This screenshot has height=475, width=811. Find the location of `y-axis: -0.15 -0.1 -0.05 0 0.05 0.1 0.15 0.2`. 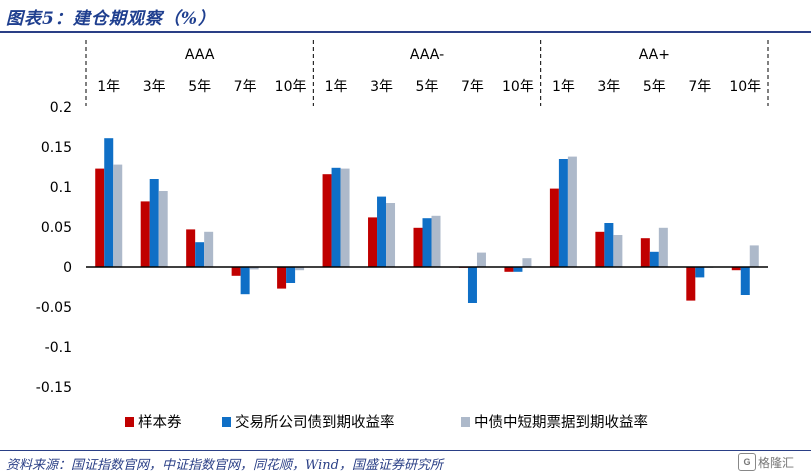

y-axis: -0.15 -0.1 -0.05 0 0.05 0.1 0.15 0.2 is located at coordinates (54, 248).